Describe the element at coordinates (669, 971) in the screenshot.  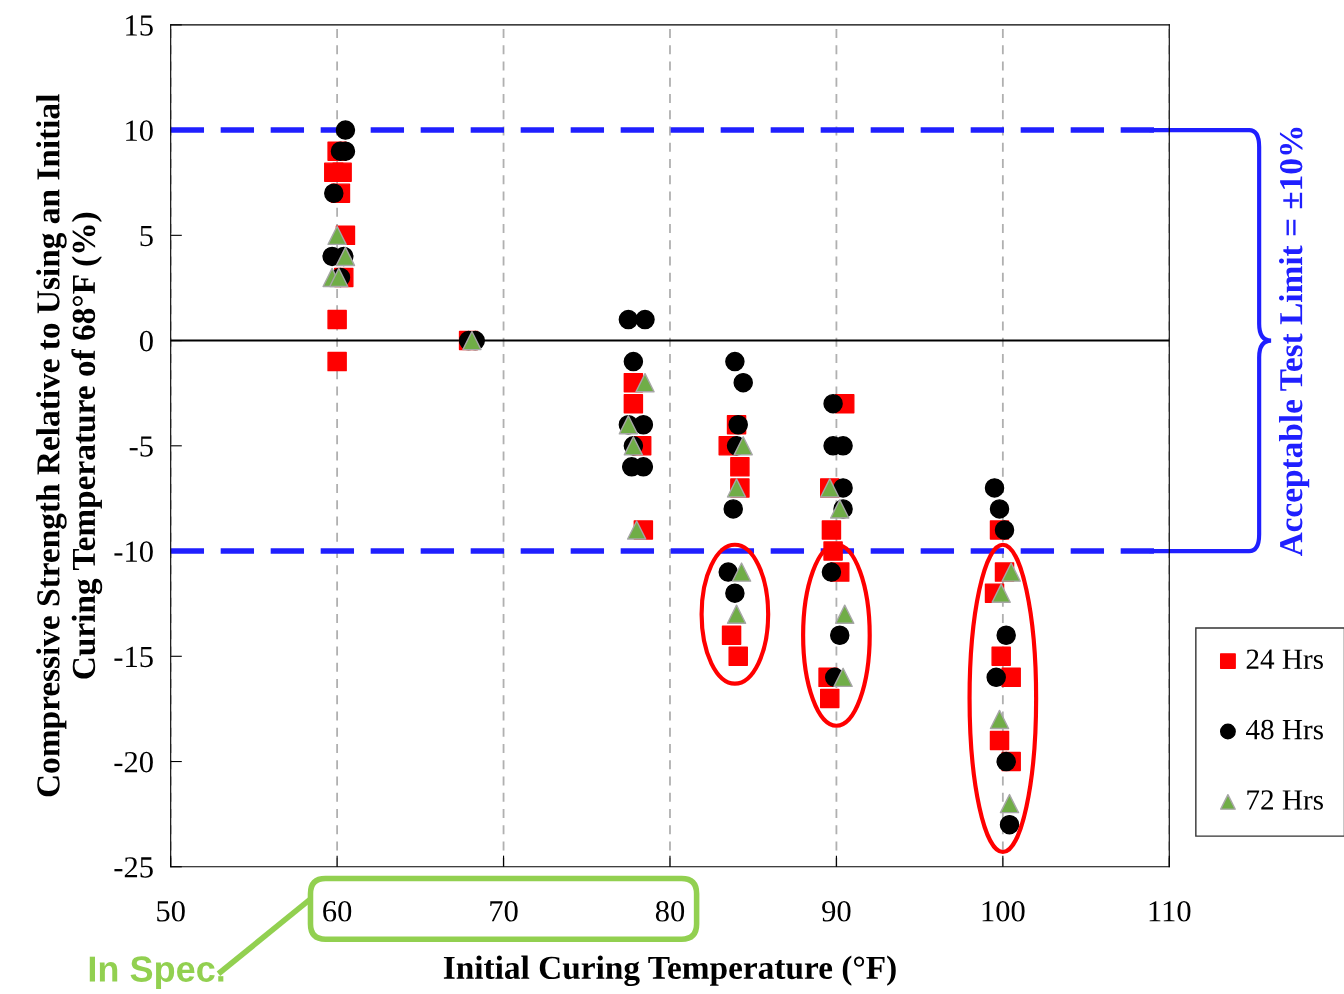
I see `x-axis-title: Initial Curing Temperature (°F)` at that location.